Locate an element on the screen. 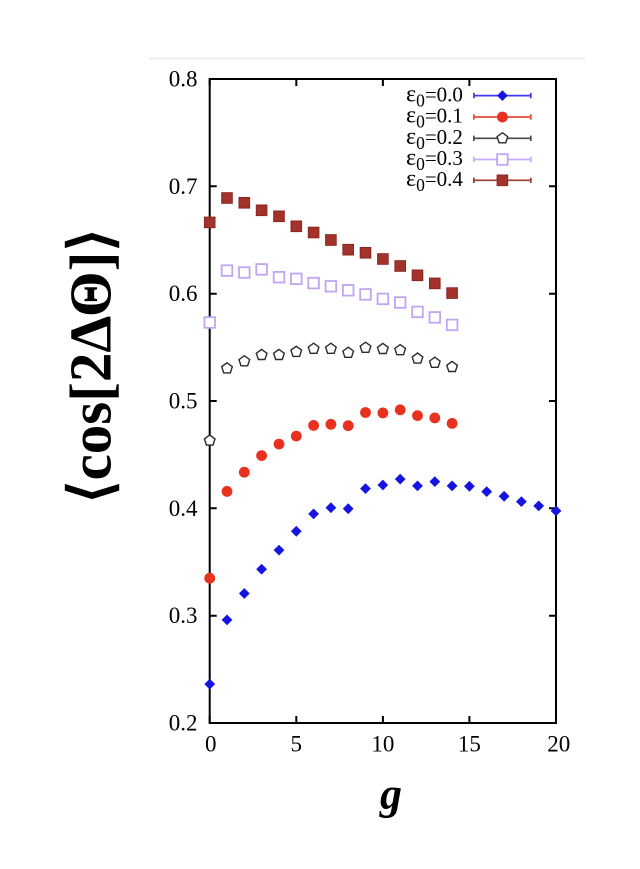 Image resolution: width=640 pixels, height=869 pixels. svg-text: ε0=0.4 is located at coordinates (434, 180).